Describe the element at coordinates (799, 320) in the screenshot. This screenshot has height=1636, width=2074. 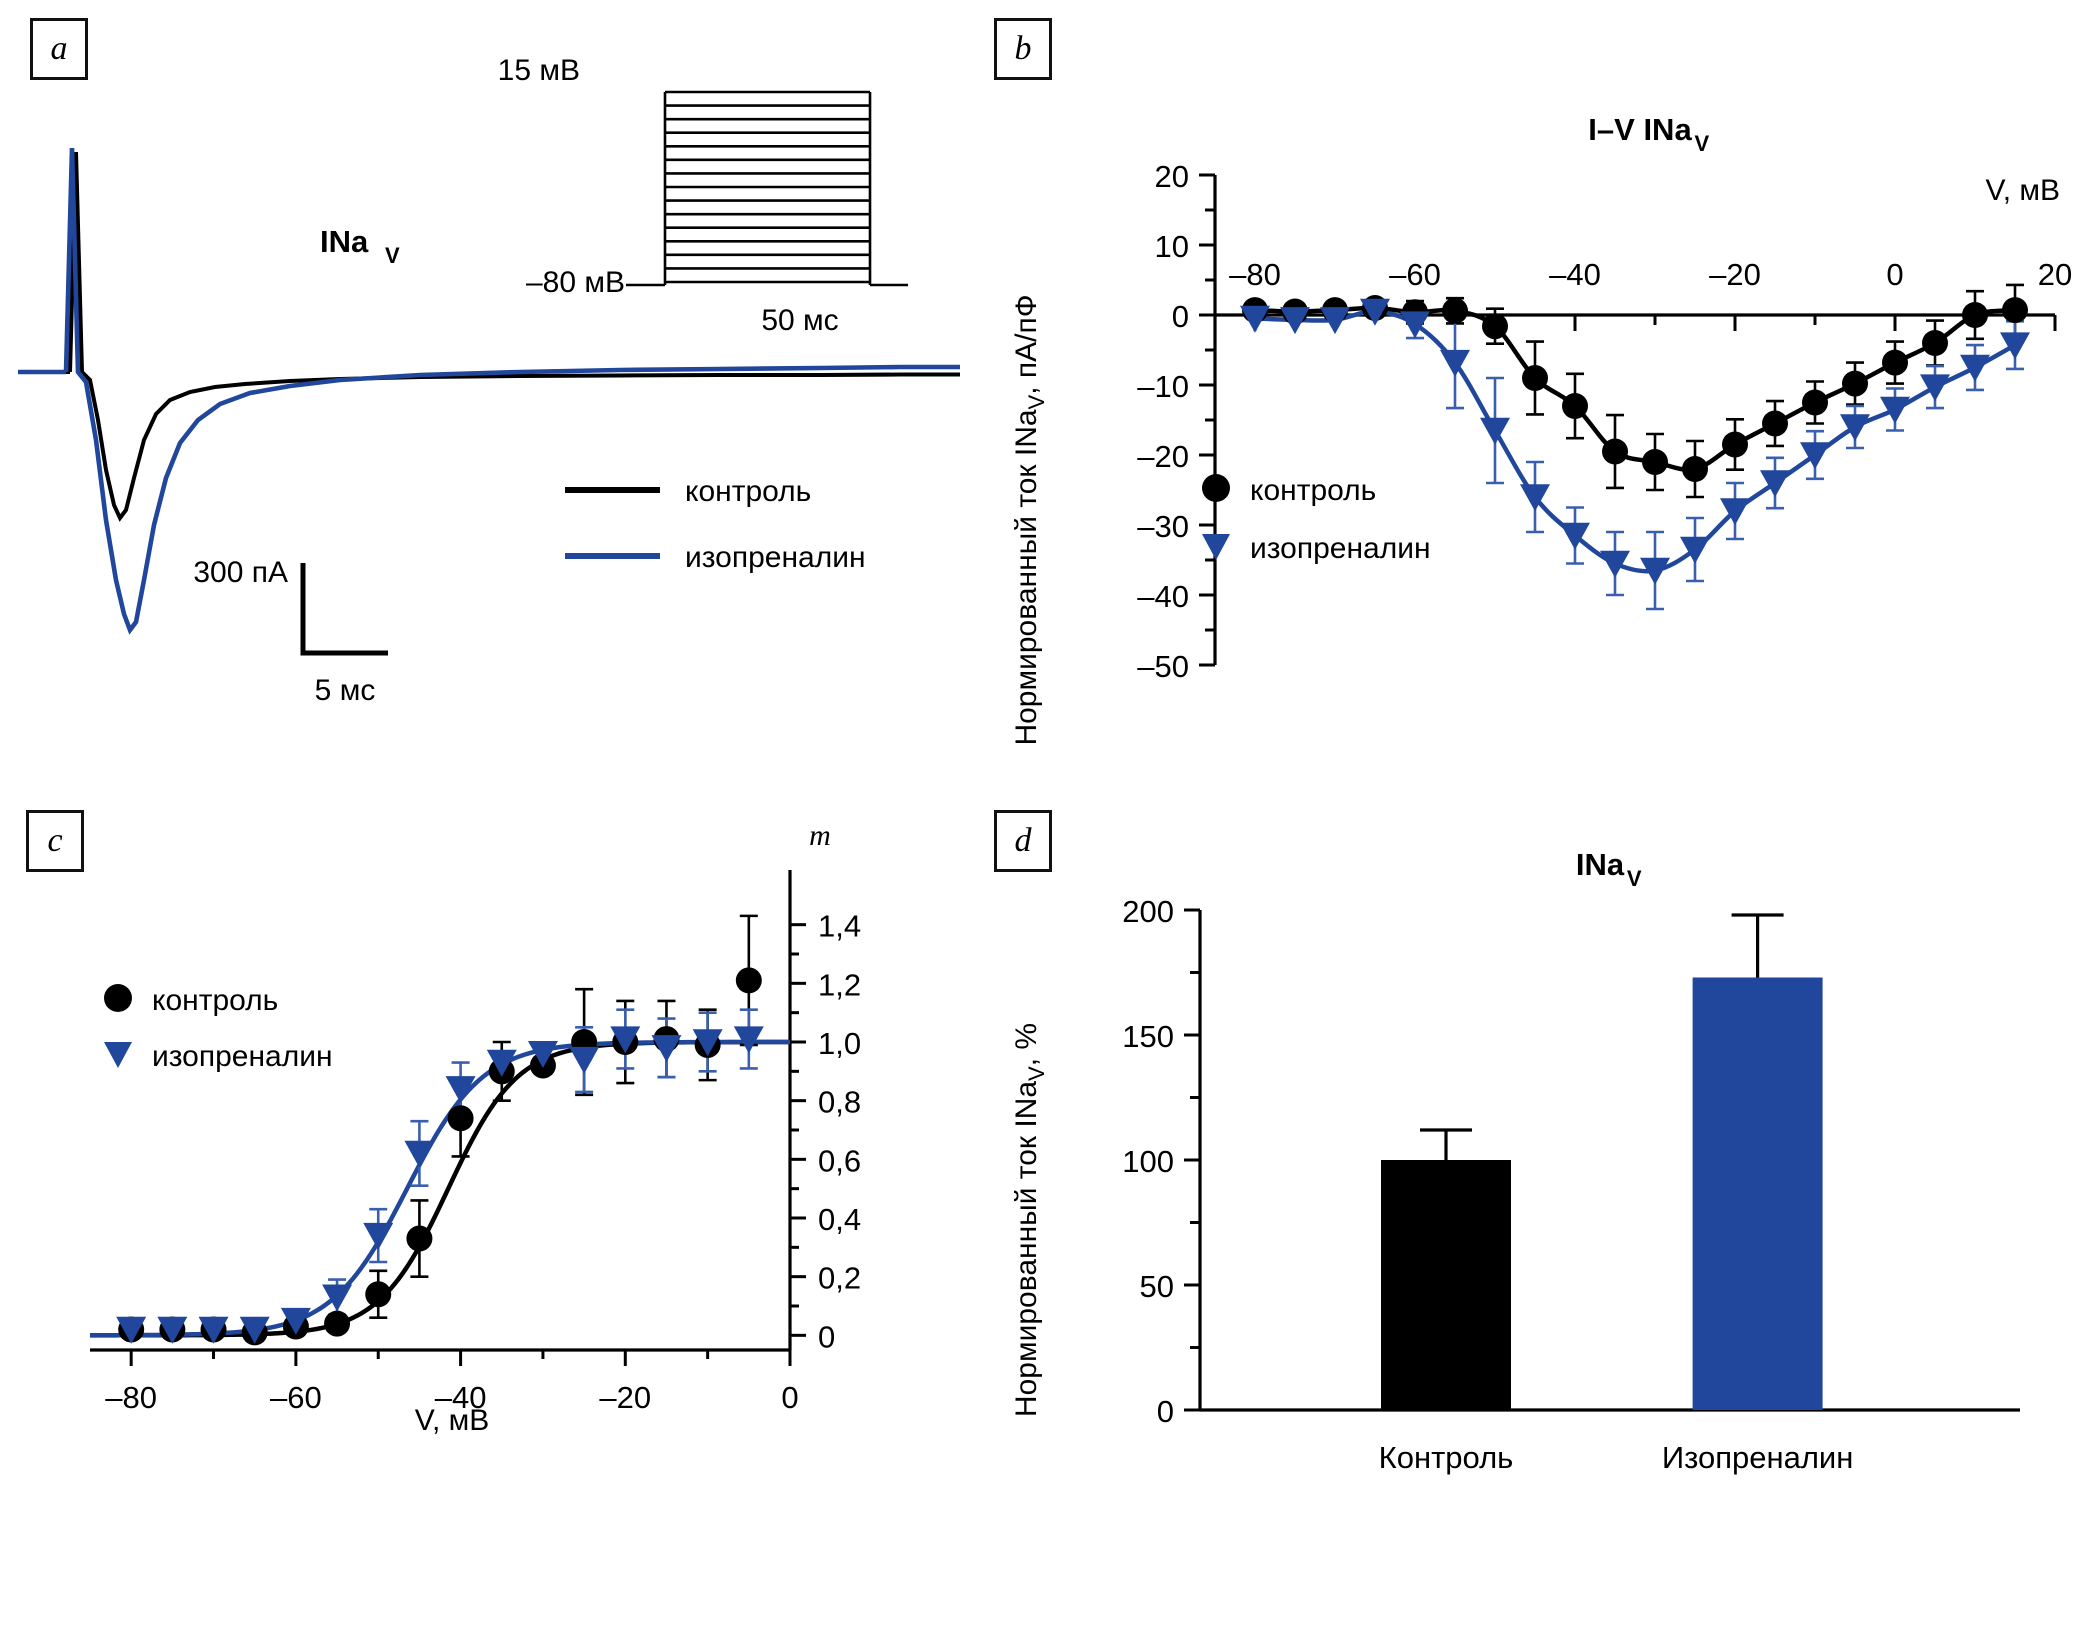
I see `protocol-time-label: 50 мс` at that location.